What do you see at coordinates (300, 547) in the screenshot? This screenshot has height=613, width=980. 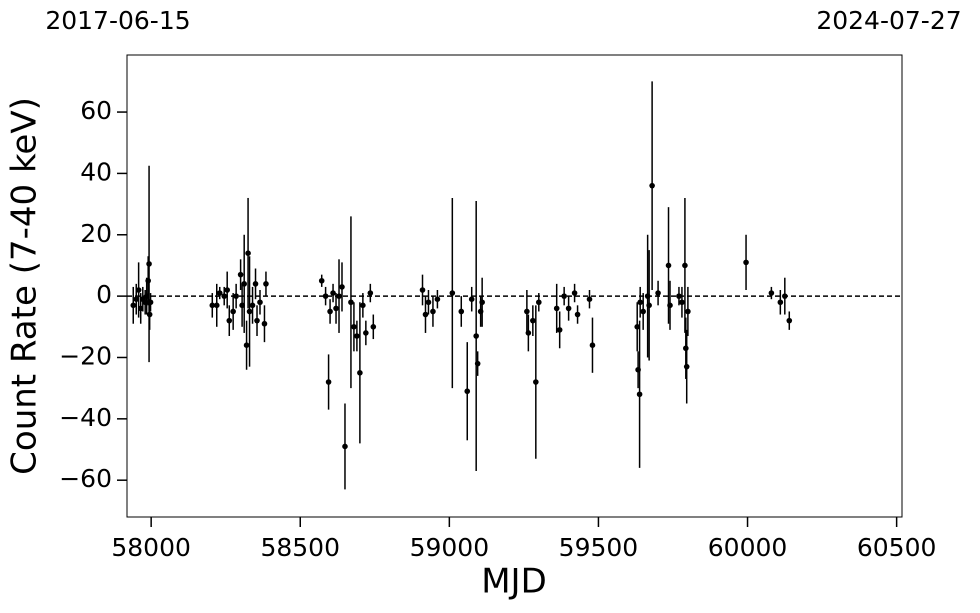 I see `x-tick-label: 58500` at bounding box center [300, 547].